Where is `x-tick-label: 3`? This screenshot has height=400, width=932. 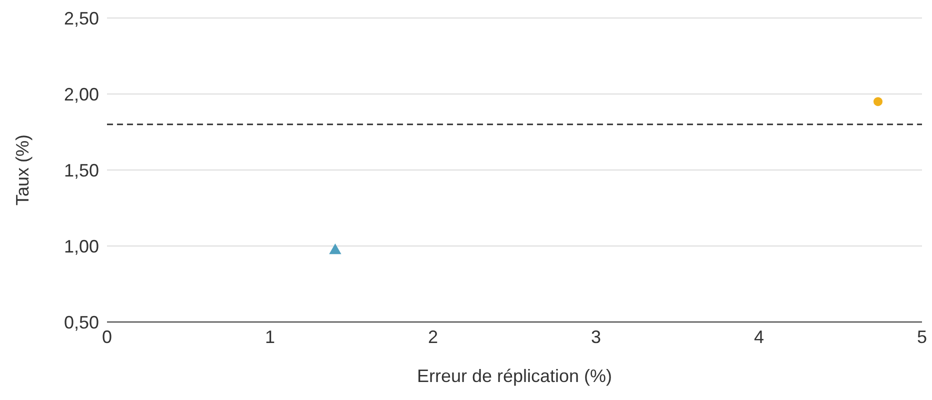
x-tick-label: 3 is located at coordinates (596, 336).